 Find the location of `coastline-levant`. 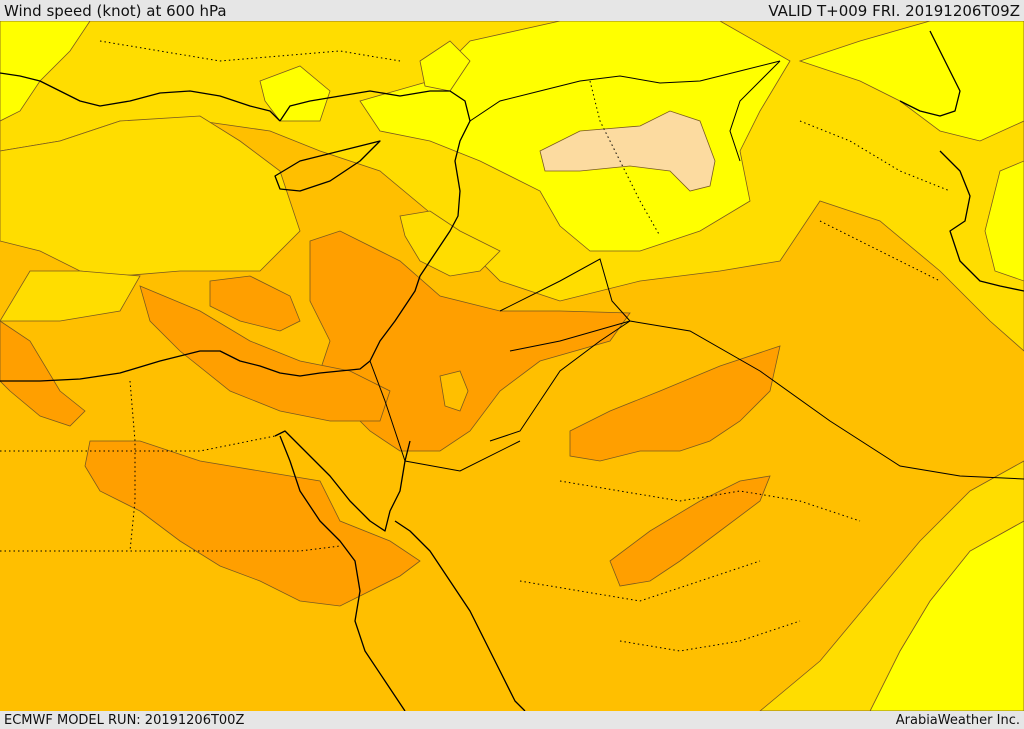

coastline-levant is located at coordinates (375, 226).